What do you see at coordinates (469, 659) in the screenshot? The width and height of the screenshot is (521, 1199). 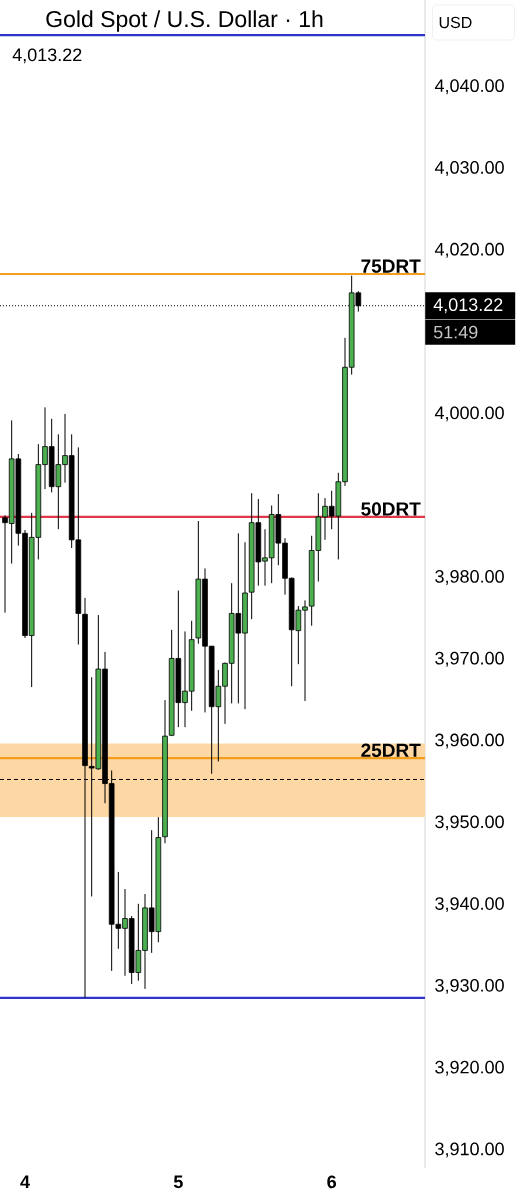 I see `y-tick-label: 3,970.00` at bounding box center [469, 659].